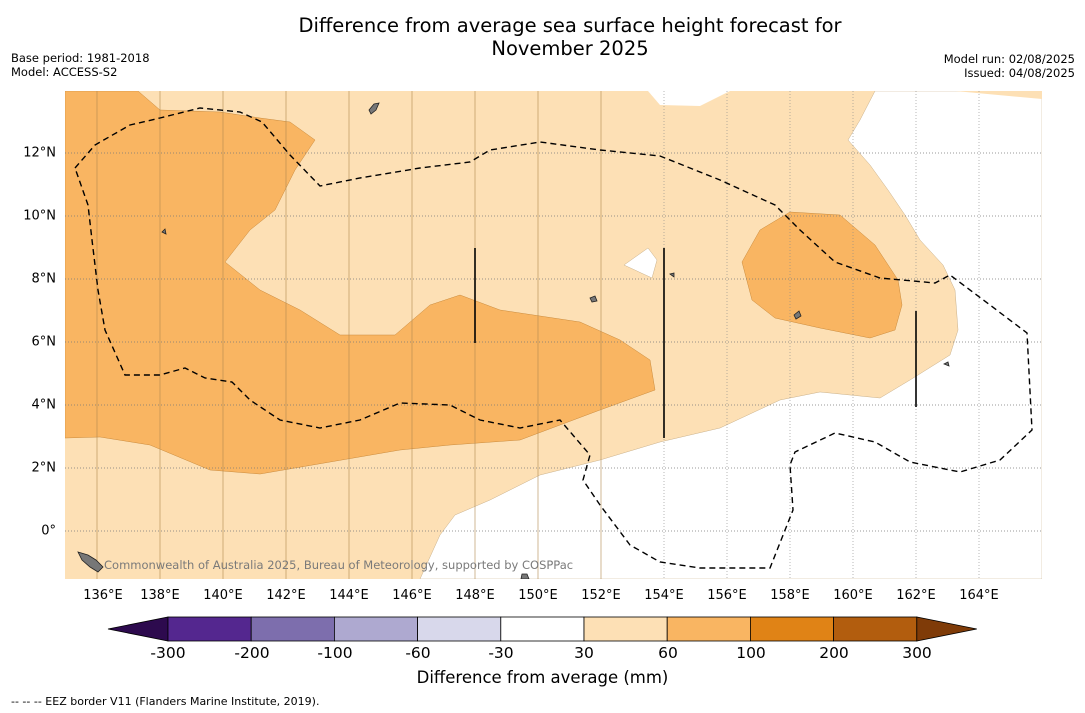 This screenshot has width=1085, height=713. I want to click on colorbar-label: 60, so click(668, 653).